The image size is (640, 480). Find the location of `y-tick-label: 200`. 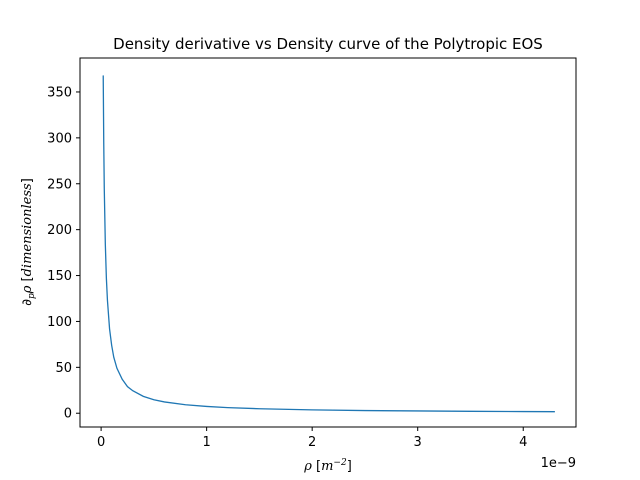

y-tick-label: 200 is located at coordinates (59, 230).